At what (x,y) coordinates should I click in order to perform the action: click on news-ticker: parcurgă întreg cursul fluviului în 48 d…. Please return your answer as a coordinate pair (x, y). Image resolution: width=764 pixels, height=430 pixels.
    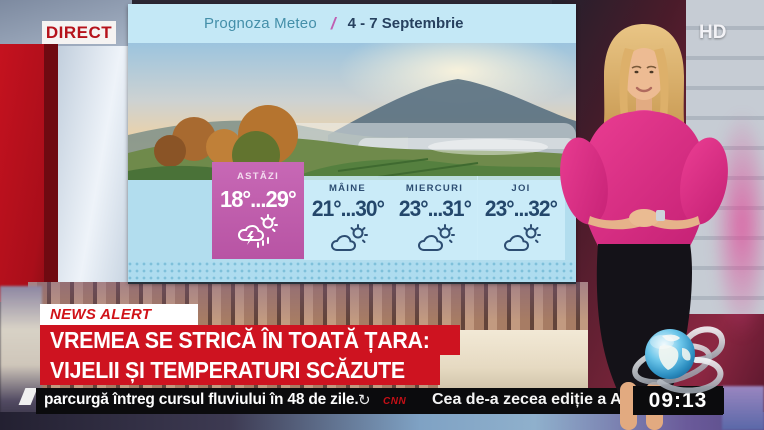
    Looking at the image, I should click on (380, 401).